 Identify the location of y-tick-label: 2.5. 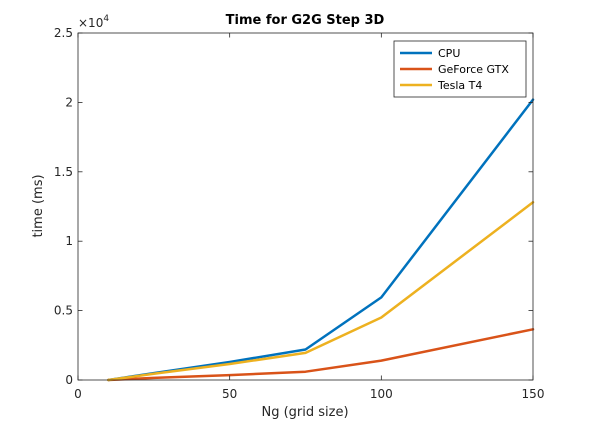
(63, 33).